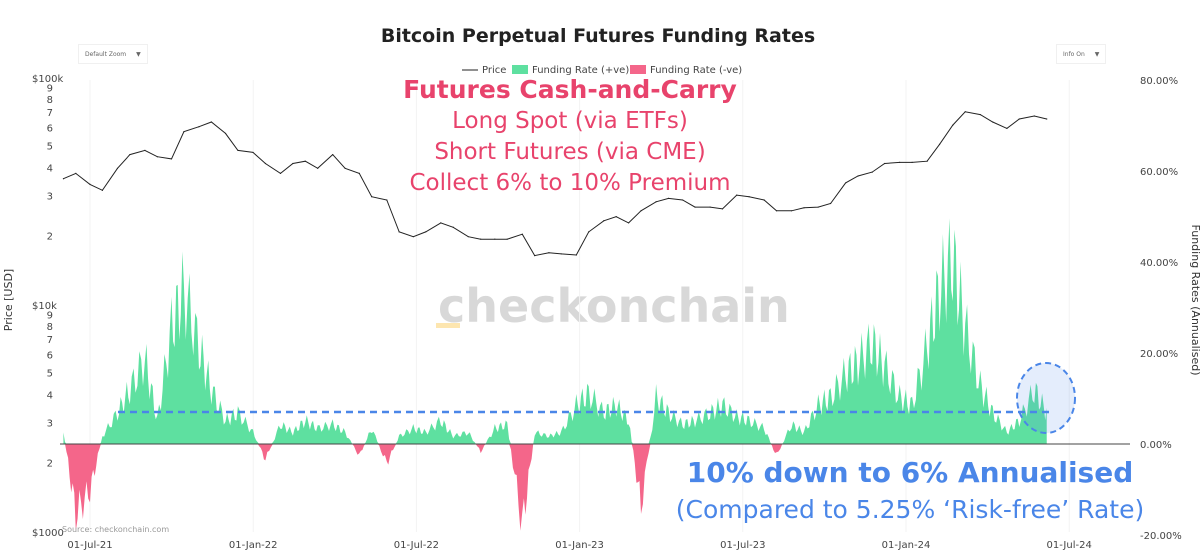  What do you see at coordinates (106, 54) in the screenshot?
I see `zoom-dropdown-label: Default Zoom` at bounding box center [106, 54].